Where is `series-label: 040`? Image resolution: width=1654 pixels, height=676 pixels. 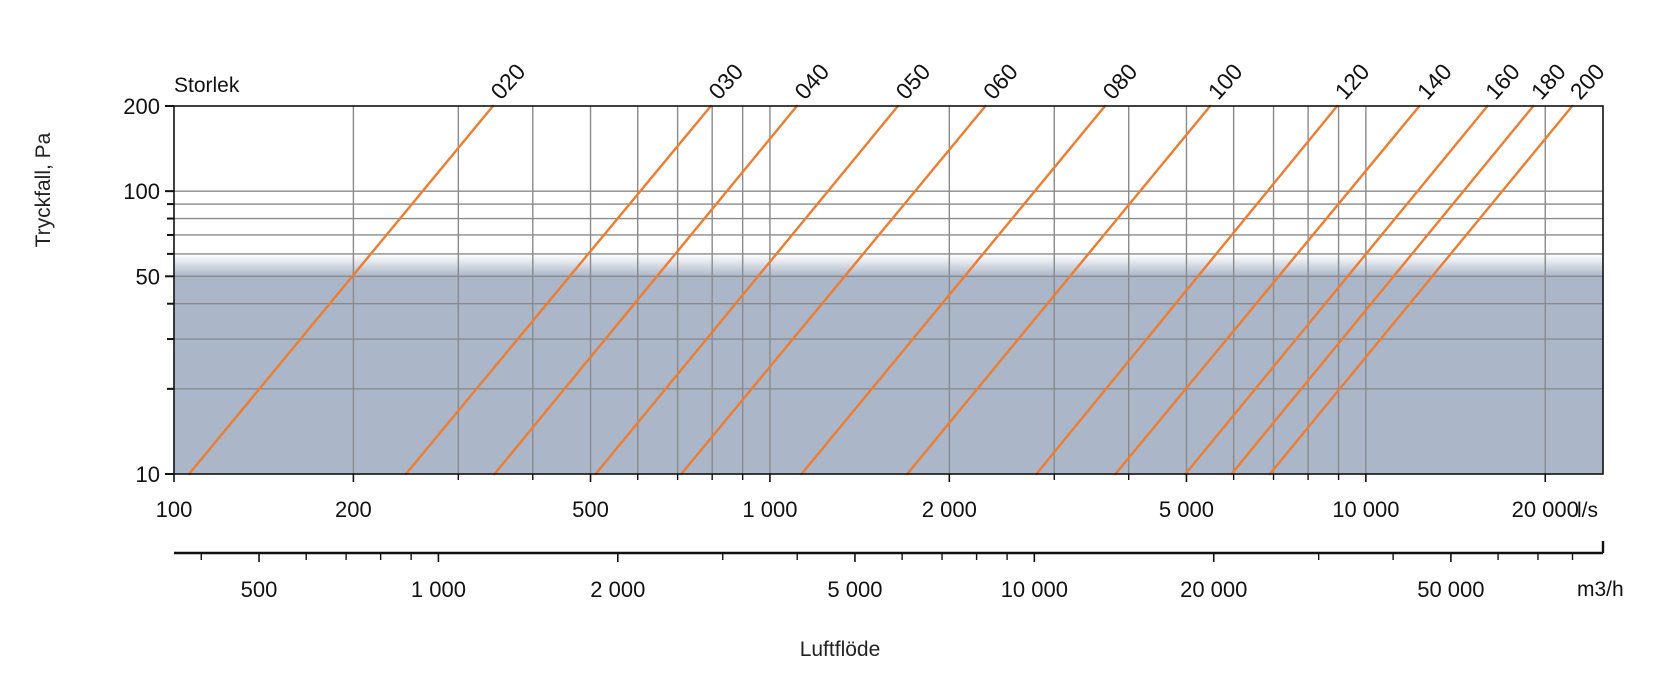 series-label: 040 is located at coordinates (811, 81).